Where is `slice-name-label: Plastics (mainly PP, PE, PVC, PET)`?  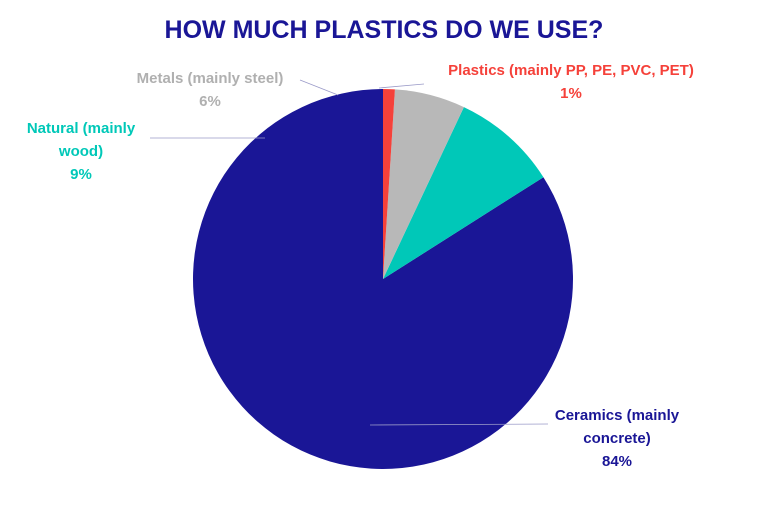
slice-name-label: Plastics (mainly PP, PE, PVC, PET) is located at coordinates (571, 70).